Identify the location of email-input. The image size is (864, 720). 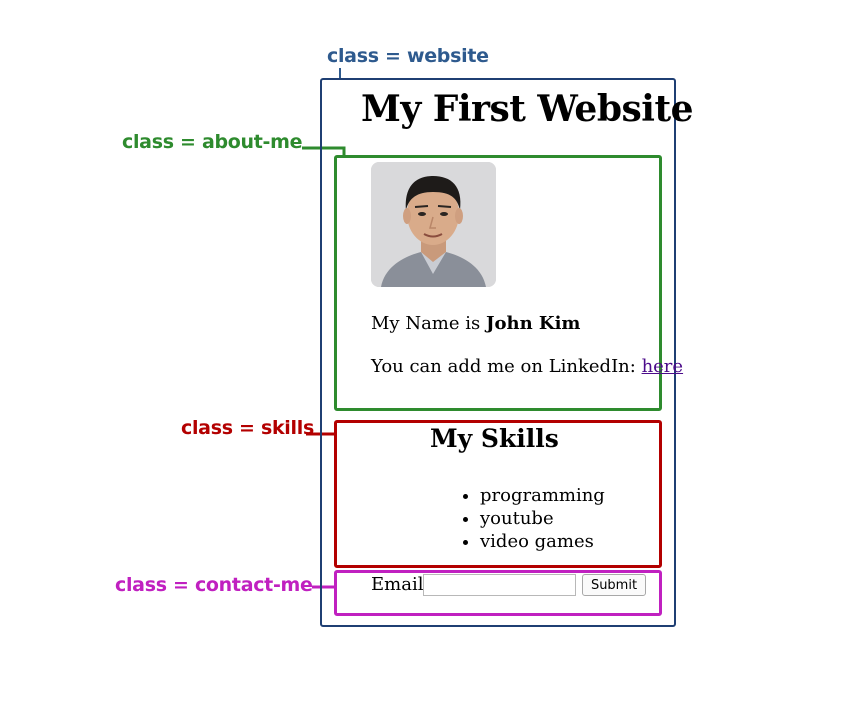
(499, 585).